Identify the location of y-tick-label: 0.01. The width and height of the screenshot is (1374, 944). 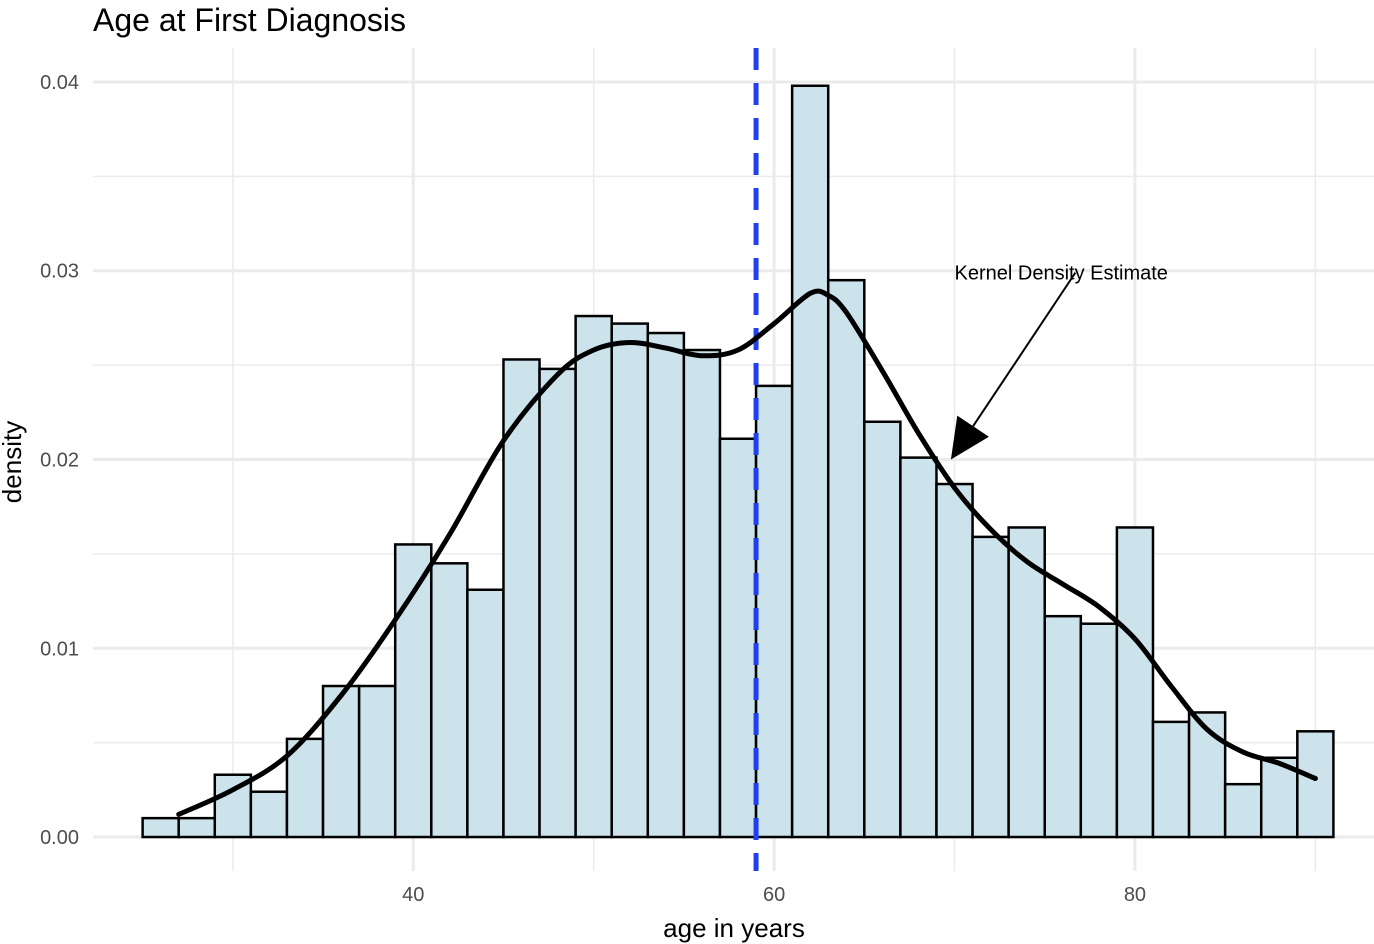
(59, 649).